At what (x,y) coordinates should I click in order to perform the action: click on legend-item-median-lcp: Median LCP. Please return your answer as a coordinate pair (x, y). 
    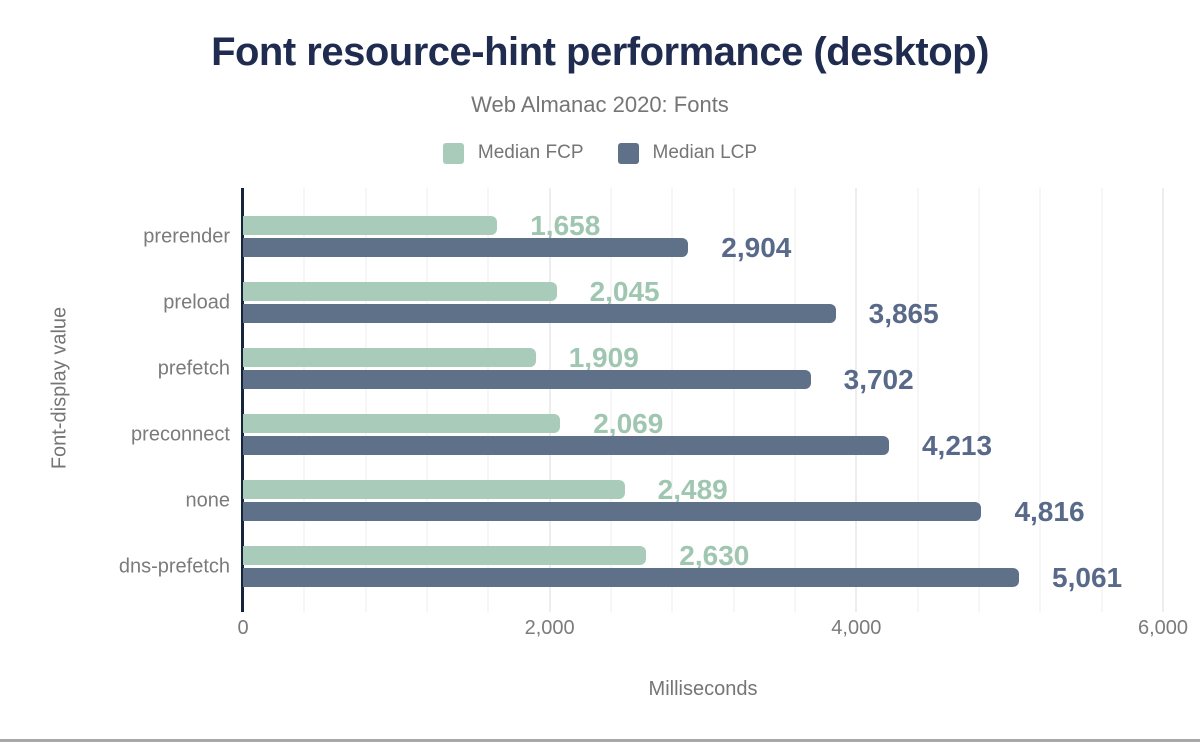
    Looking at the image, I should click on (687, 153).